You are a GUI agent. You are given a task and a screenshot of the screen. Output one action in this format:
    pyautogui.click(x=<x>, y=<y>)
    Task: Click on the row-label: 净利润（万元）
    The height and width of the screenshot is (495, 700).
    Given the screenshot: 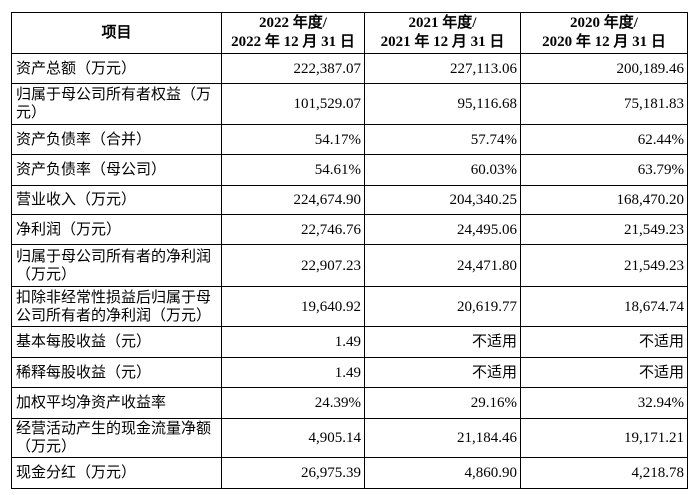 What is the action you would take?
    pyautogui.click(x=116, y=229)
    